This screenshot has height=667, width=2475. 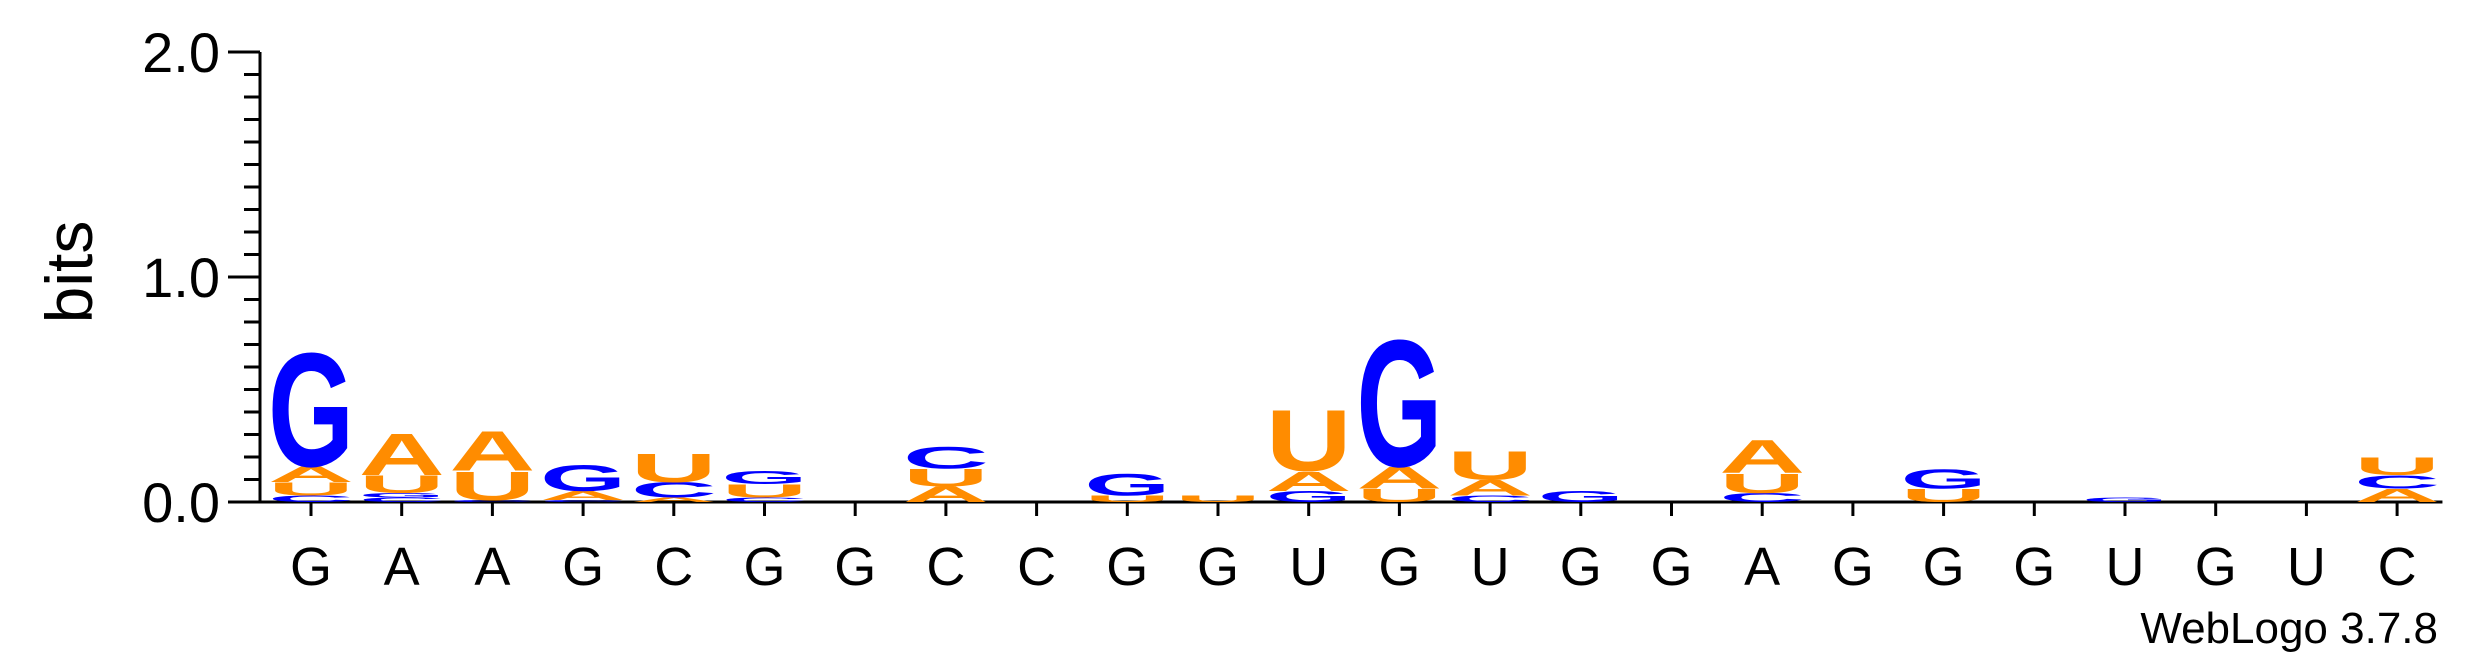 I want to click on y-tick-label: 2.0, so click(x=181, y=52).